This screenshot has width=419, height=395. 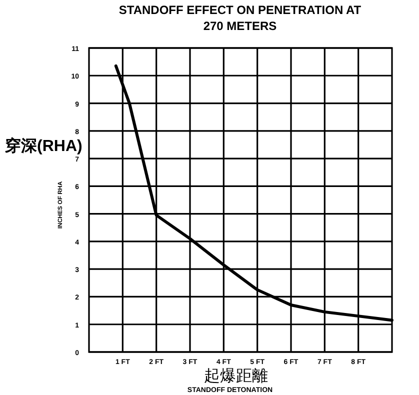 What do you see at coordinates (240, 18) in the screenshot?
I see `chart-title: STANDOFF EFFECT ON PENETRATION AT 270 METERS` at bounding box center [240, 18].